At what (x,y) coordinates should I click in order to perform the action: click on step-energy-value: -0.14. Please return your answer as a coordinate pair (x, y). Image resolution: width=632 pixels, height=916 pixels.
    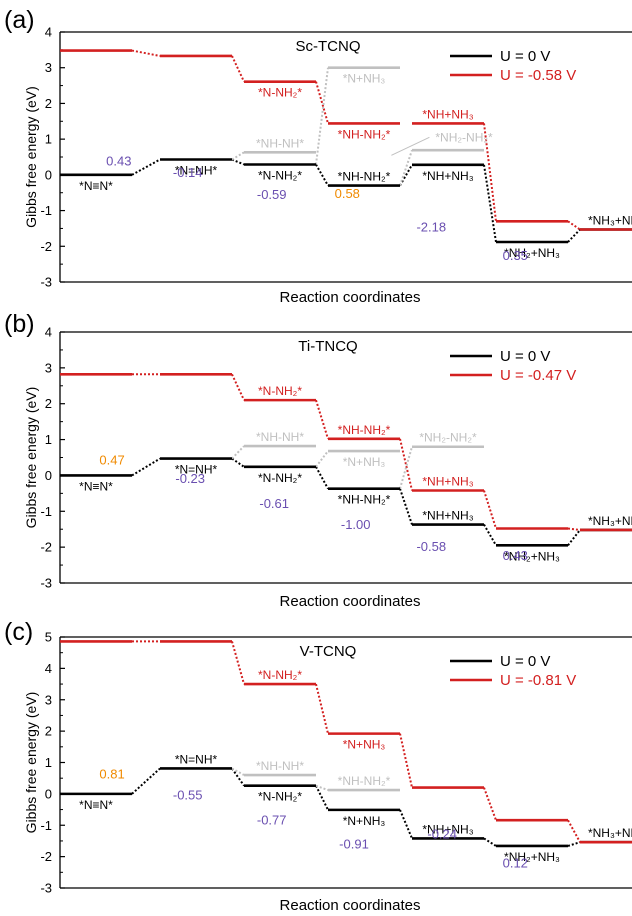
    Looking at the image, I should click on (188, 172).